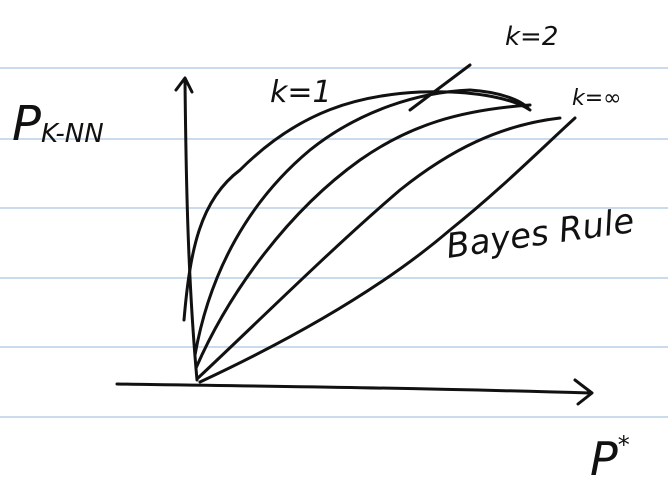 The image size is (668, 485). Describe the element at coordinates (440, 87) in the screenshot. I see `curve-k2-tail` at that location.